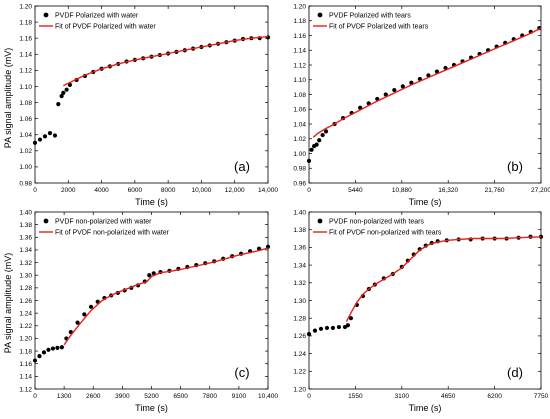  I want to click on legend-label-fit: Fit of PVDF non-polarized with tears, so click(385, 233).